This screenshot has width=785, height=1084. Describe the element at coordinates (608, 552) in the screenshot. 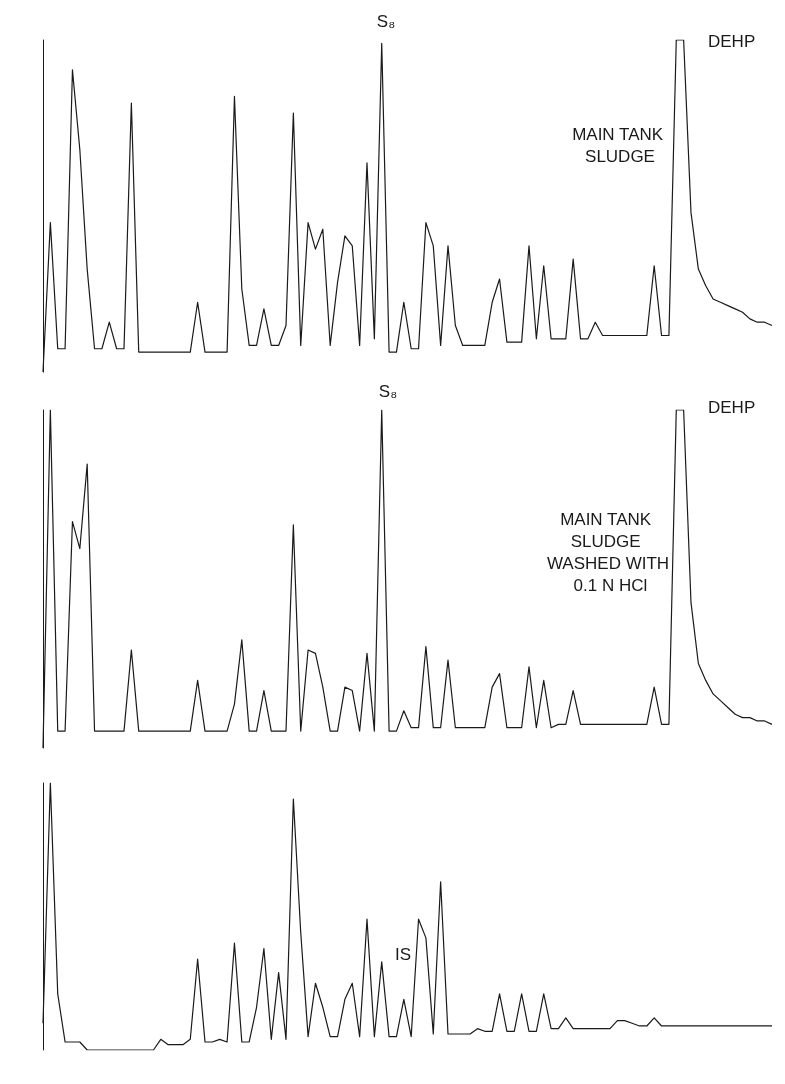

I see `annotation: MAIN TANK SLUDGE WASHED WITH 0.1 N HCl` at that location.